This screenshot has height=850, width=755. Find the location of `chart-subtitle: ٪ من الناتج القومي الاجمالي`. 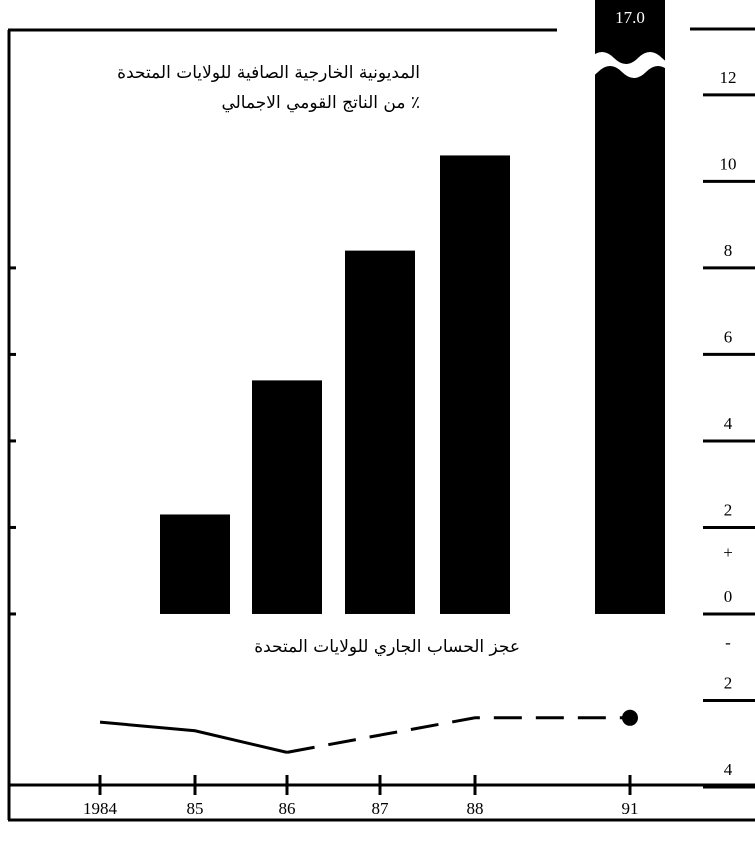

chart-subtitle: ٪ من الناتج القومي الاجمالي is located at coordinates (320, 103).